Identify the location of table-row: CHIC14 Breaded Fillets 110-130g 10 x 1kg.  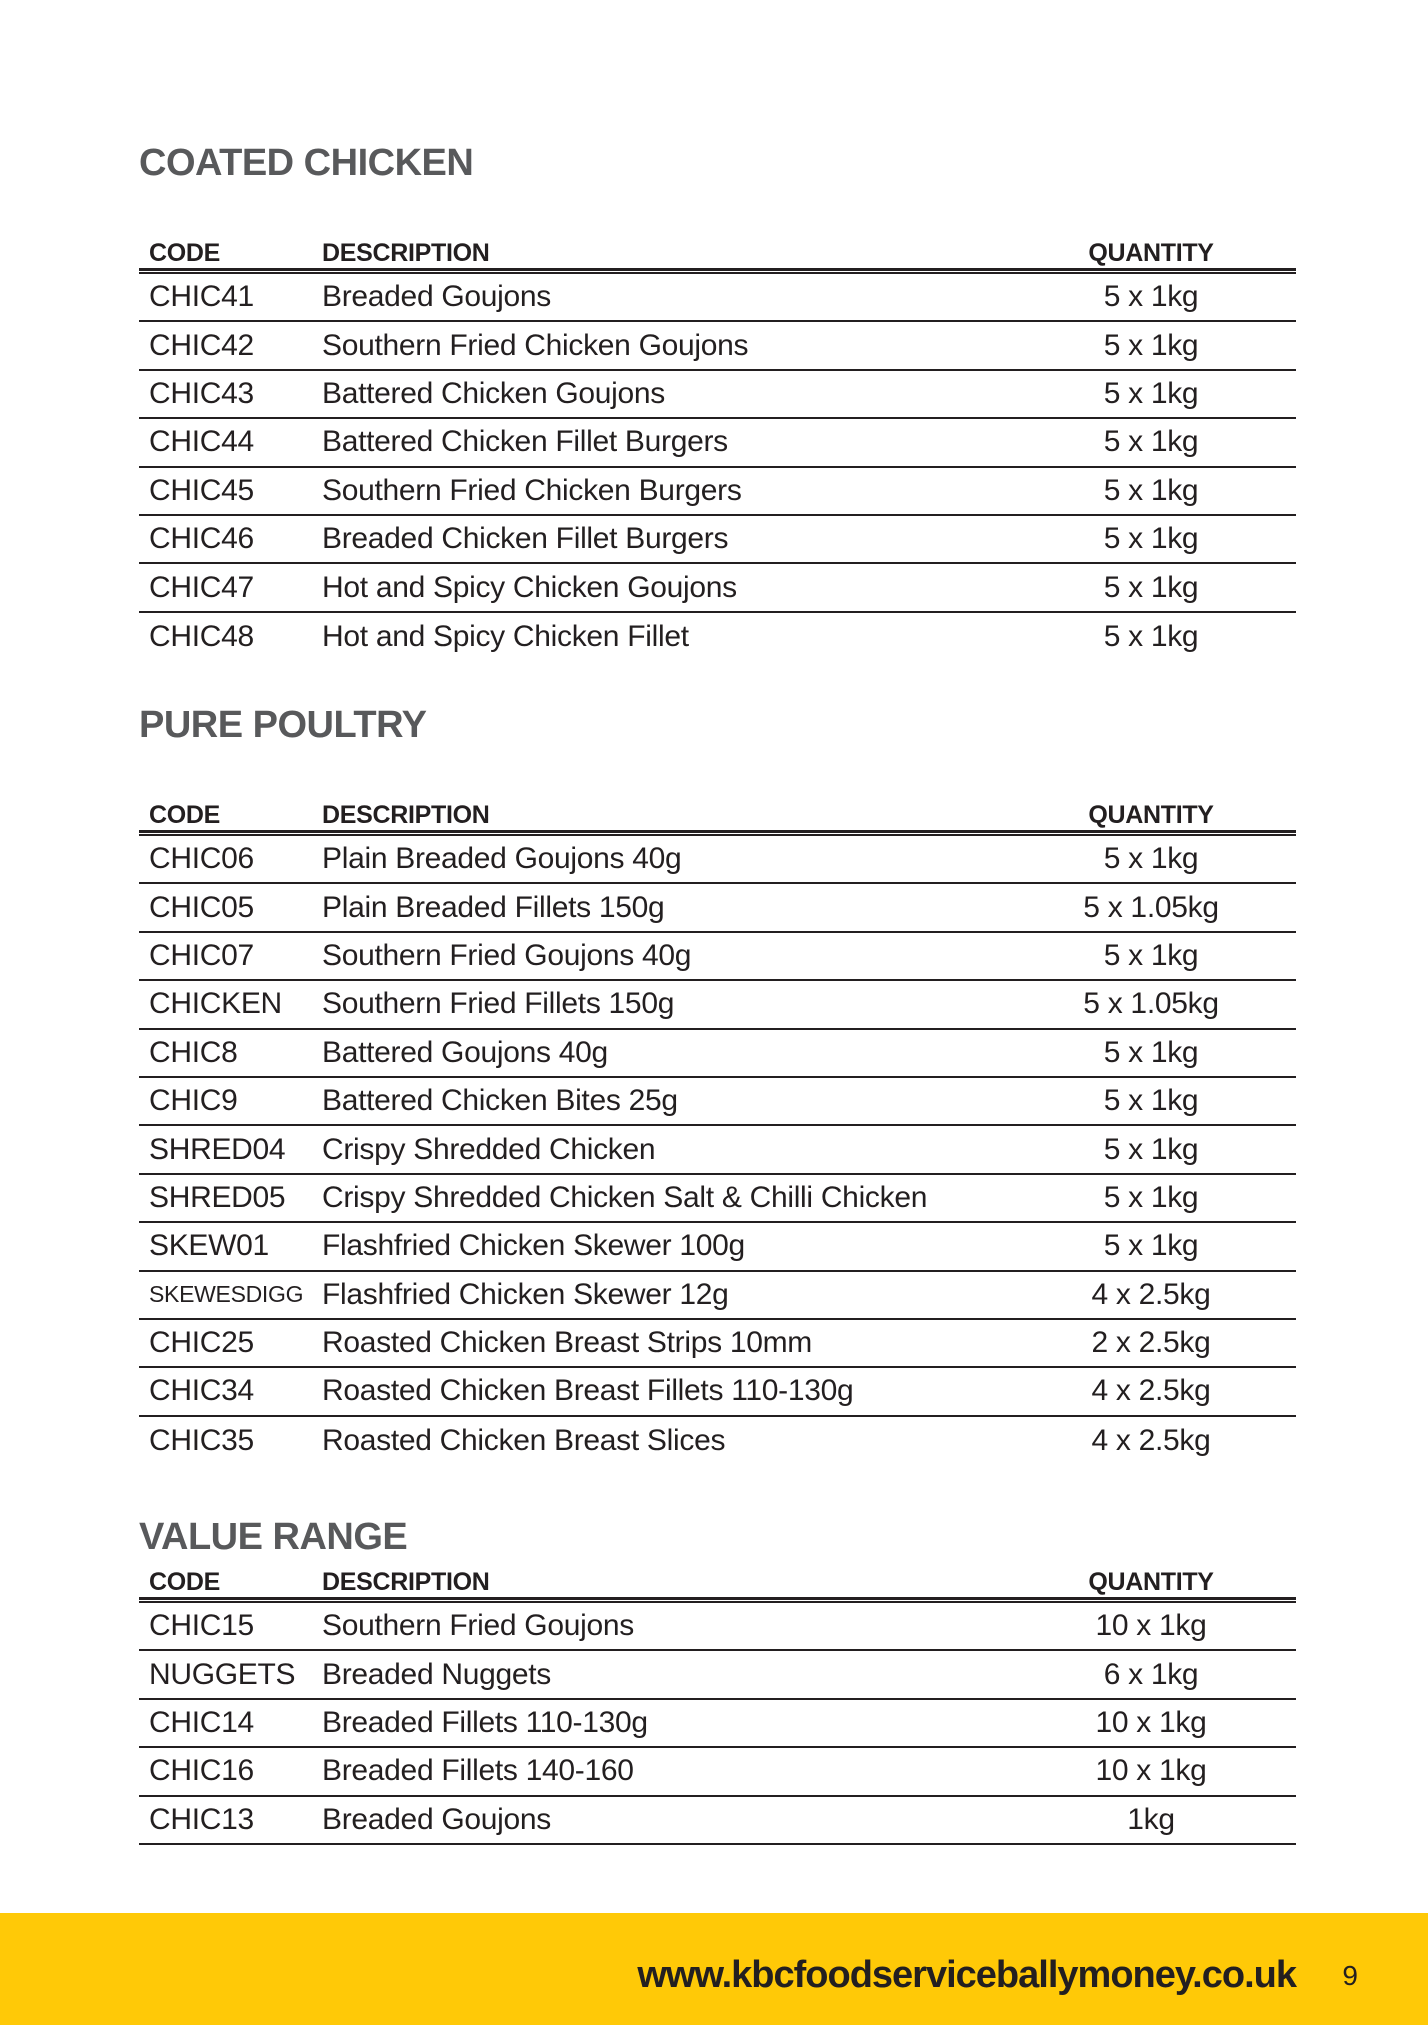
(717, 1724).